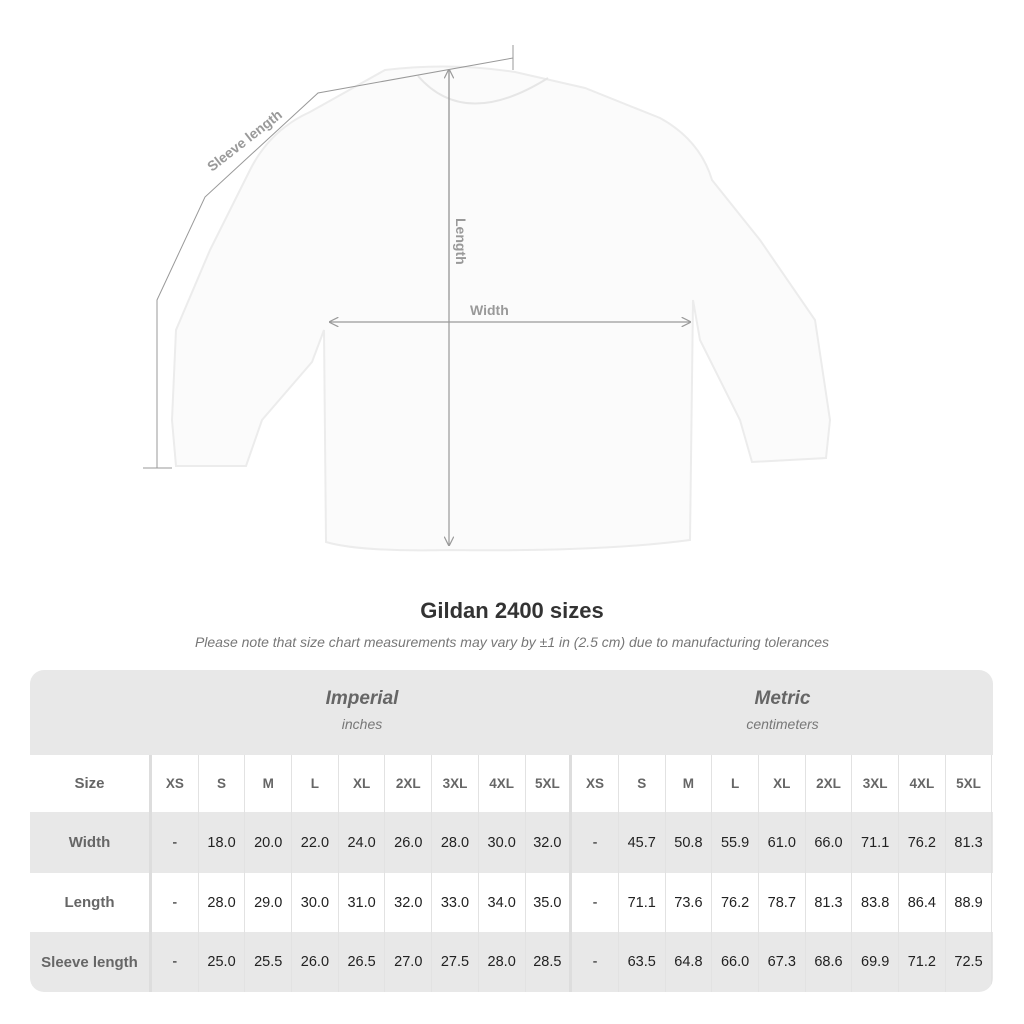 This screenshot has width=1024, height=1024. What do you see at coordinates (689, 902) in the screenshot?
I see `value-cell-metric: 73.6` at bounding box center [689, 902].